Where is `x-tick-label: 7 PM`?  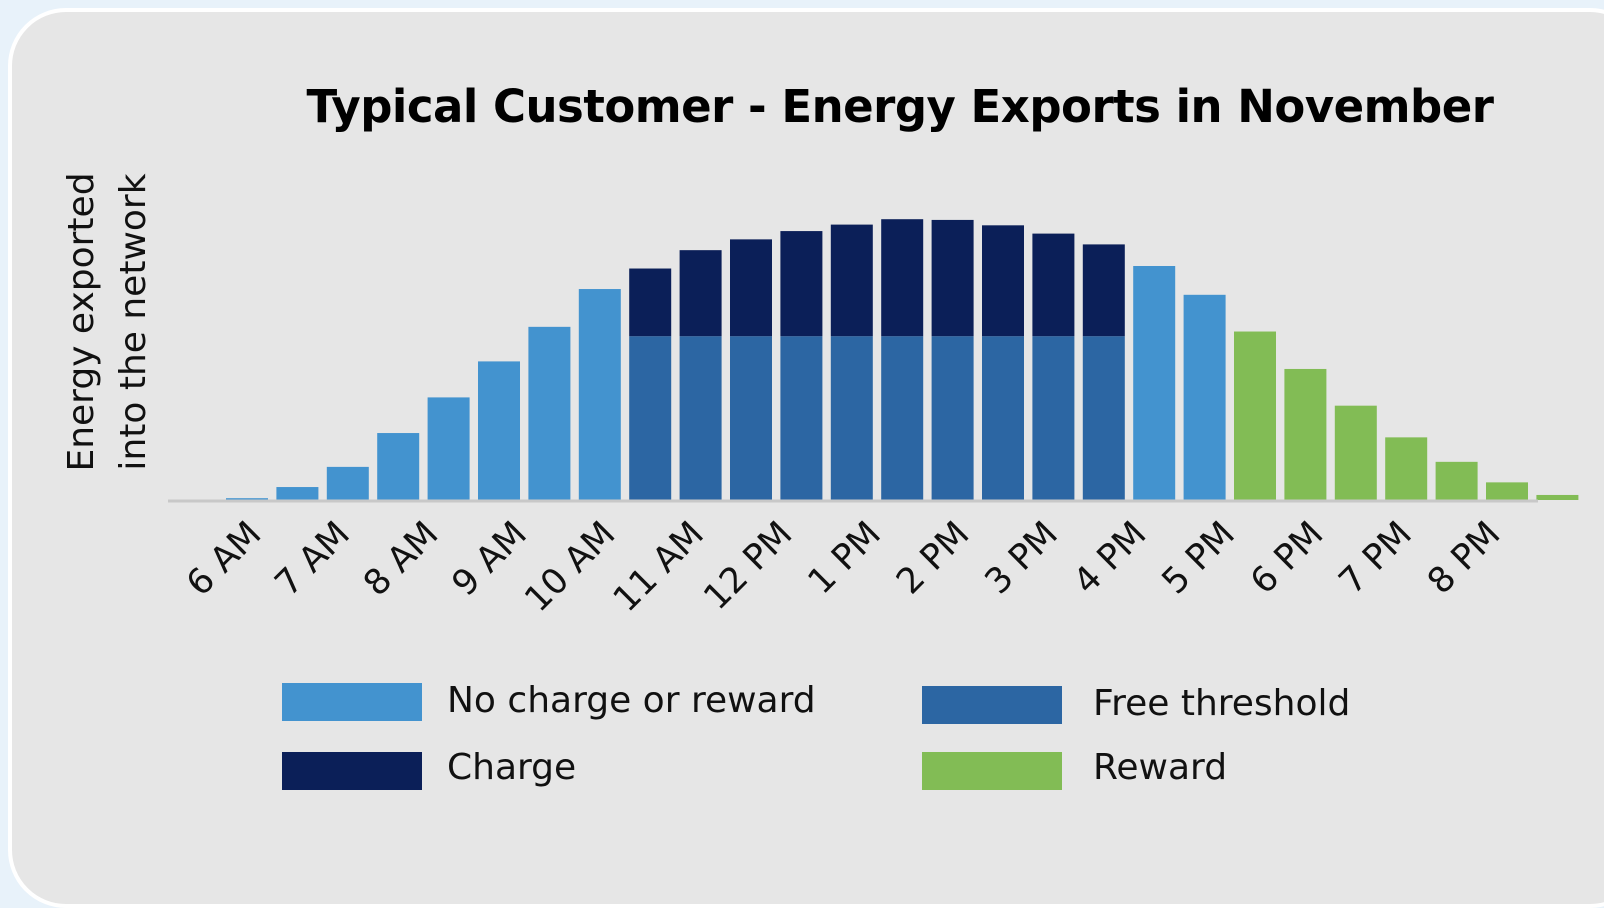
x-tick-label: 7 PM is located at coordinates (1376, 558).